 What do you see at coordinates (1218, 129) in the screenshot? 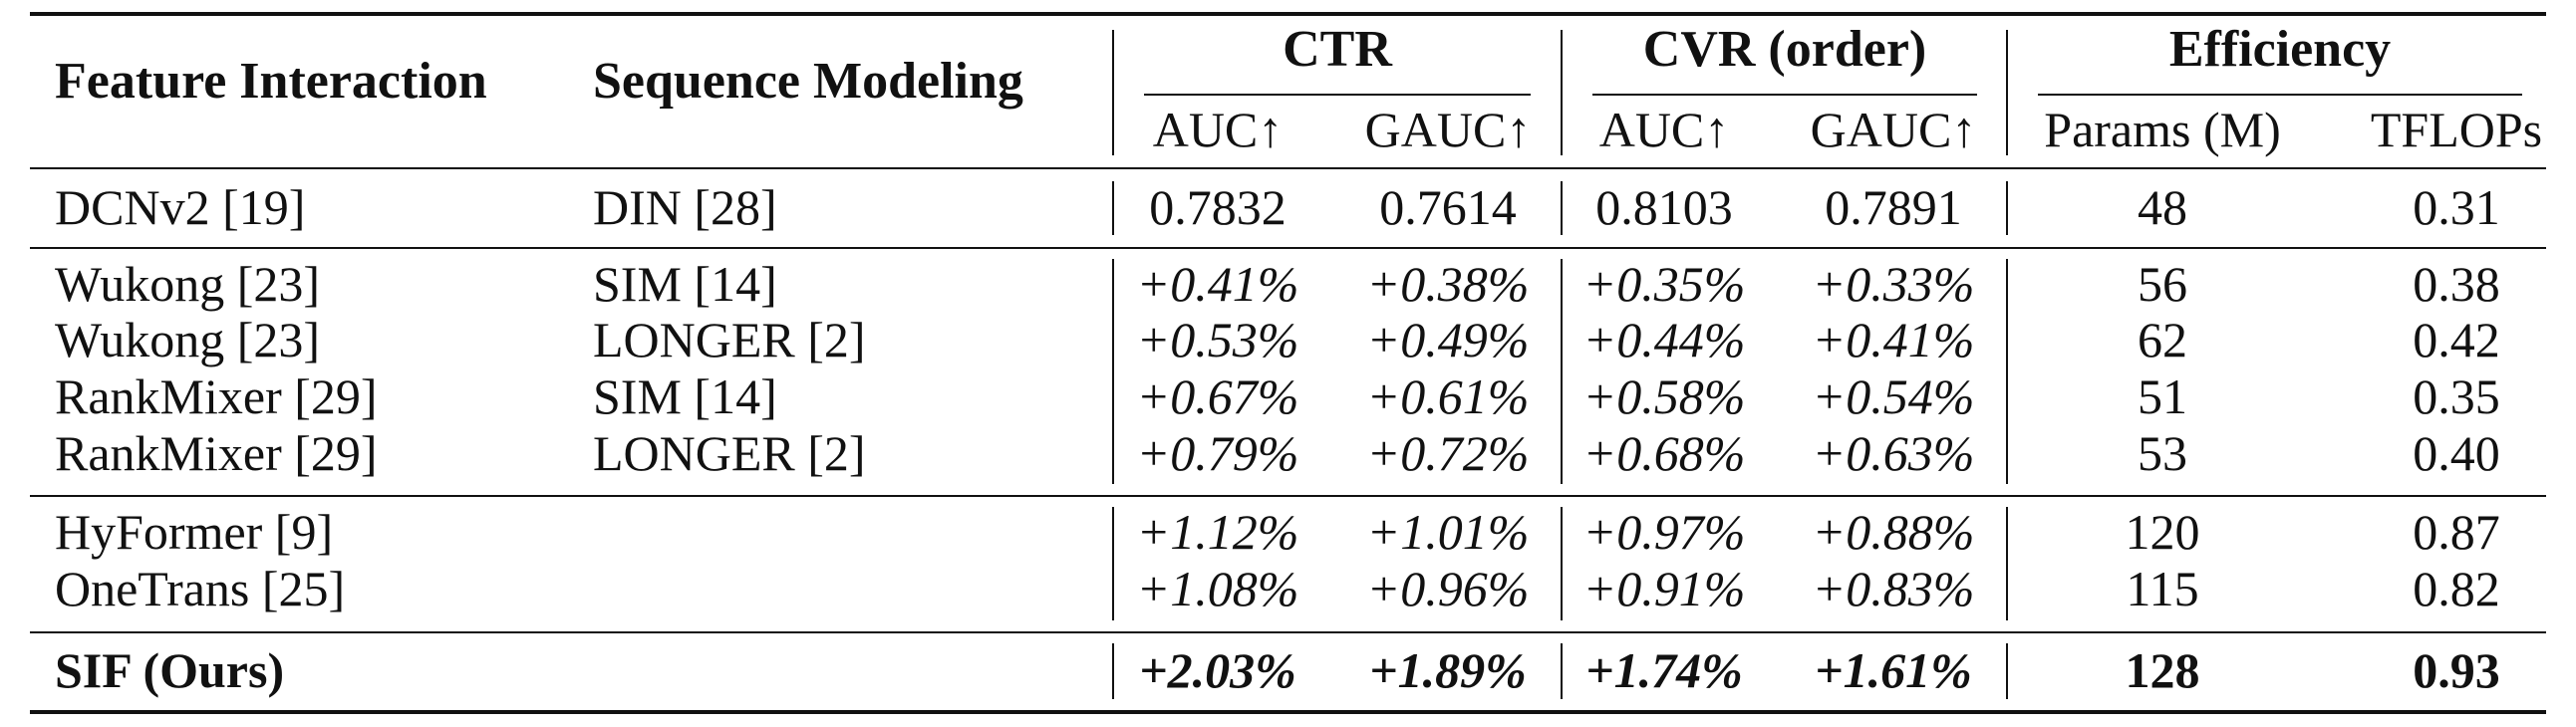
I see `subheader-ctr-auc: AUC↑` at bounding box center [1218, 129].